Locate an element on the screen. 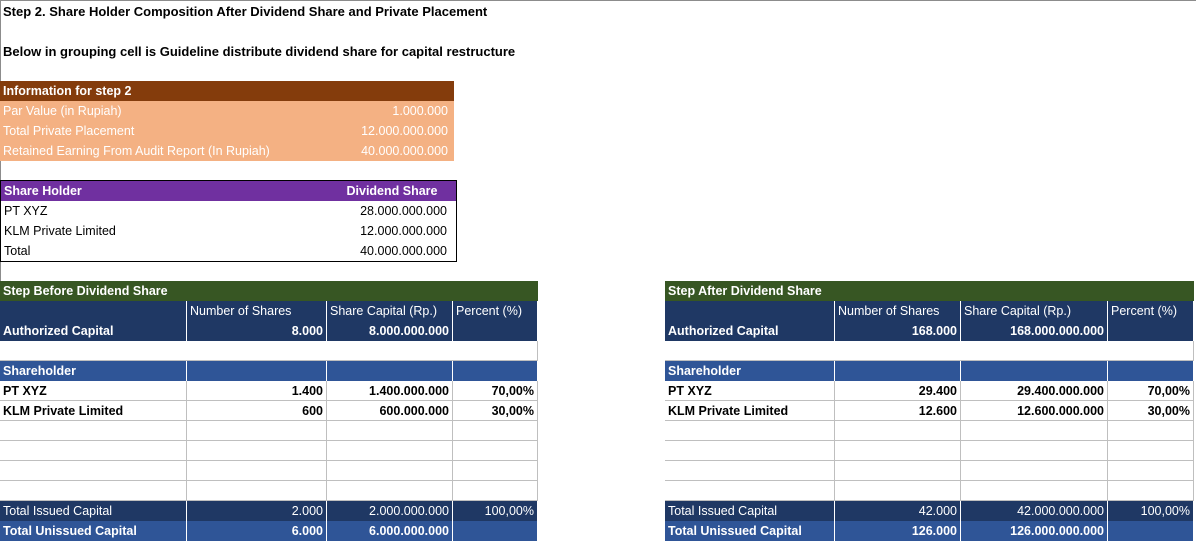 The height and width of the screenshot is (542, 1197). col-number-of-shares: Number of Shares is located at coordinates (898, 311).